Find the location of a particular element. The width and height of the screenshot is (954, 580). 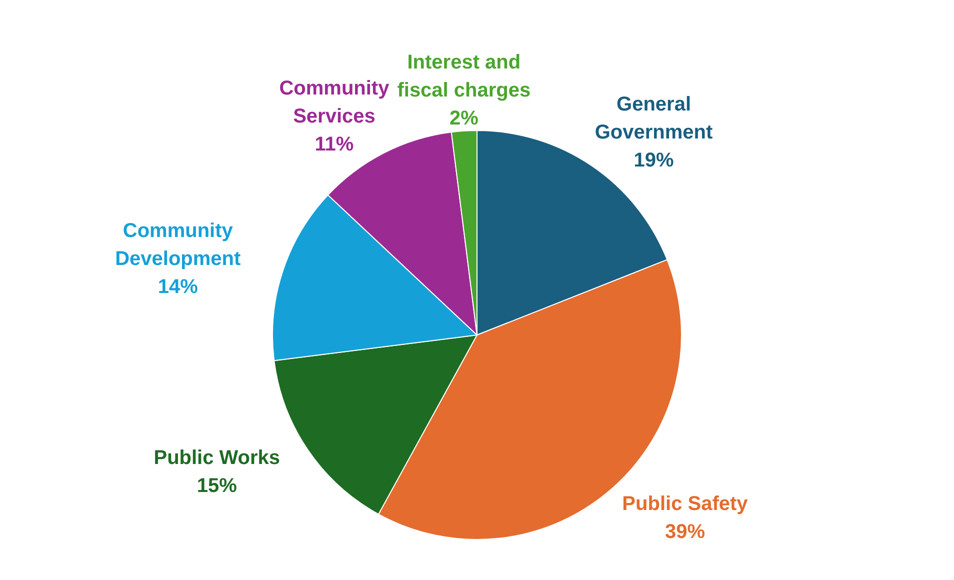

slice-label: Community Services is located at coordinates (334, 103).